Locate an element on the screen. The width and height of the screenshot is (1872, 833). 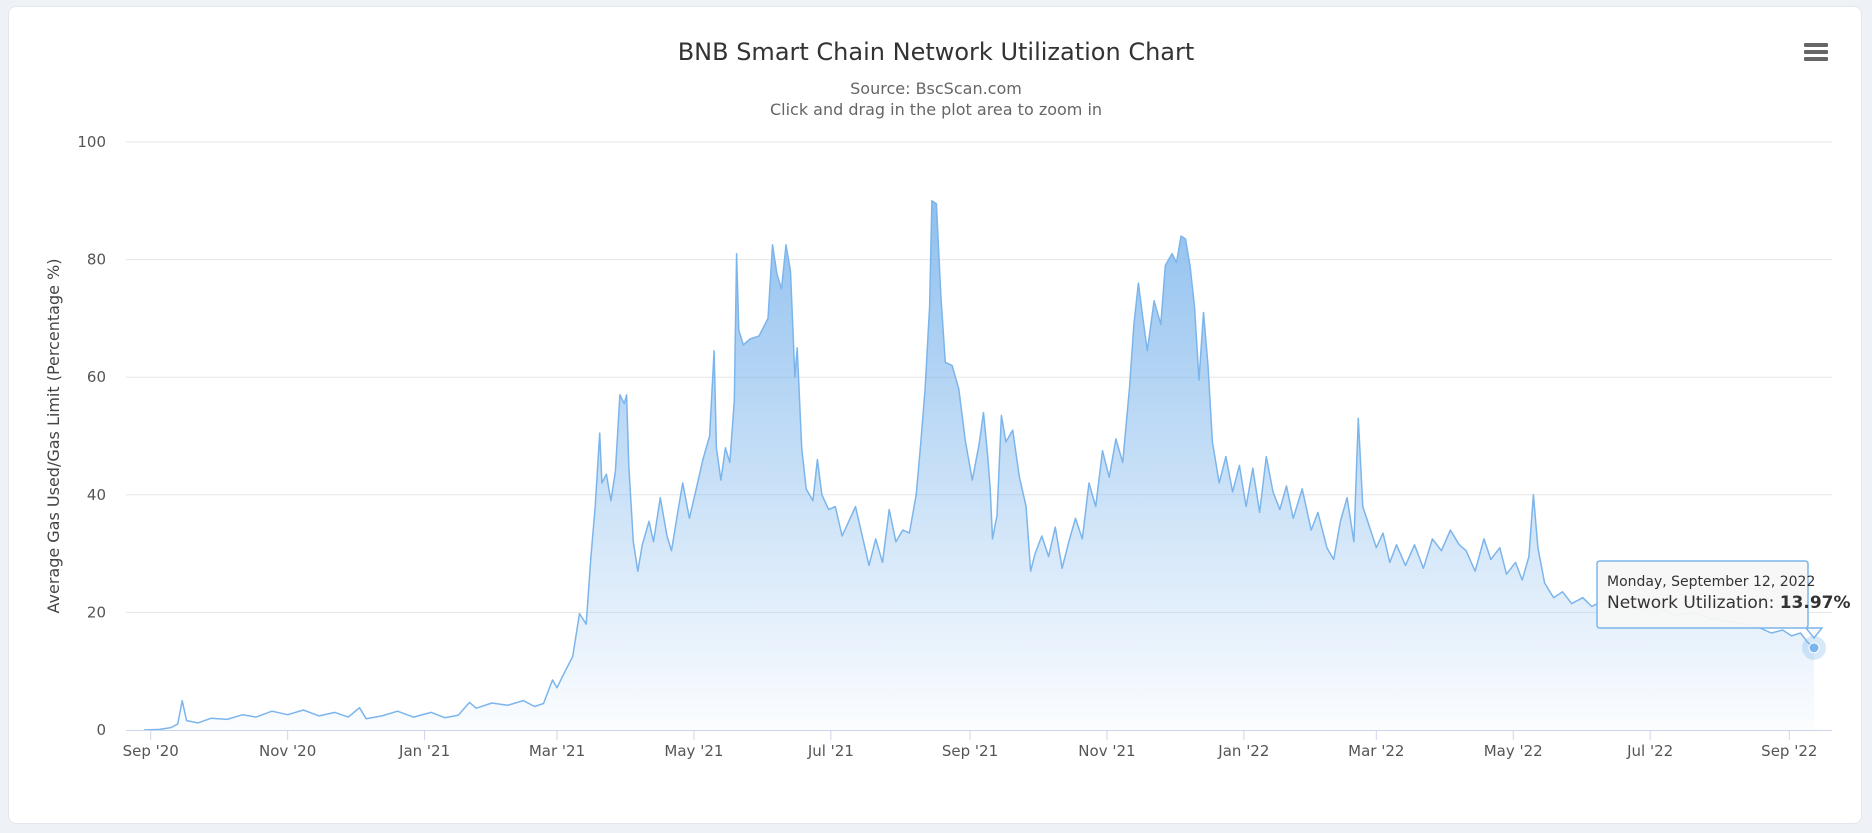
y-tick-label: 20 is located at coordinates (96, 612).